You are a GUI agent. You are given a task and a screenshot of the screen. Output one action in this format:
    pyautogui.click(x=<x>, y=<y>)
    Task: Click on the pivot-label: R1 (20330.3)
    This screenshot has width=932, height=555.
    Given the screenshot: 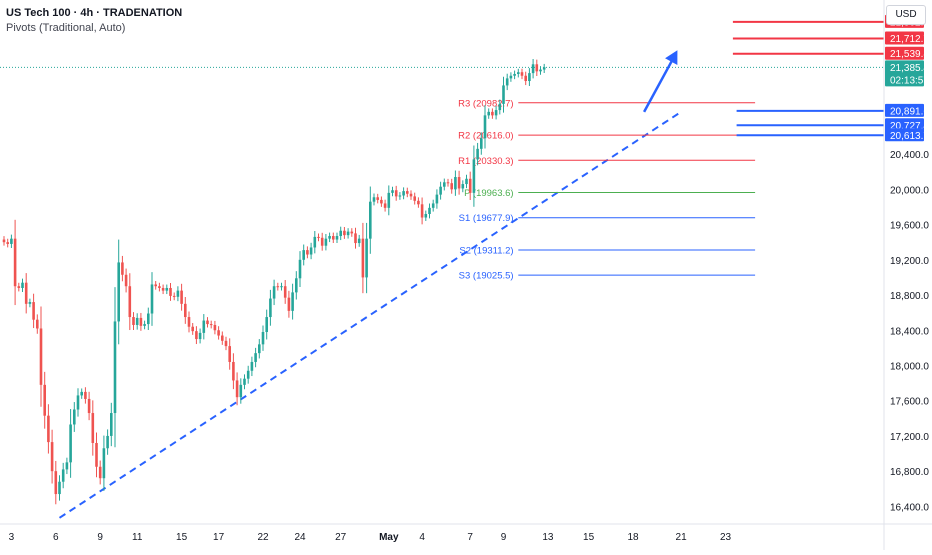 What is the action you would take?
    pyautogui.click(x=485, y=161)
    